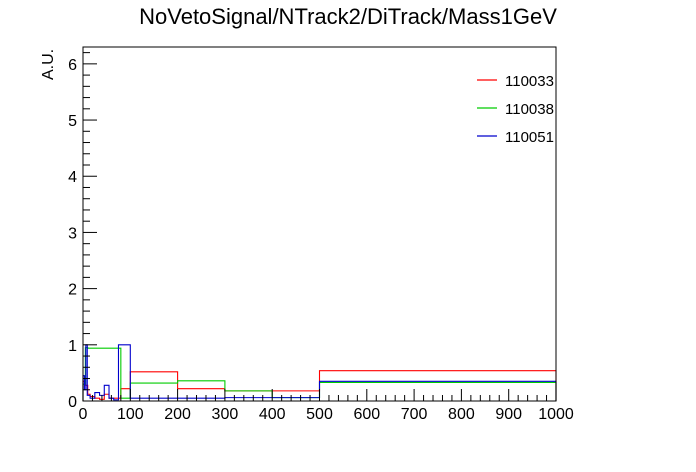  What do you see at coordinates (366, 414) in the screenshot?
I see `x-tick-label-6: 600` at bounding box center [366, 414].